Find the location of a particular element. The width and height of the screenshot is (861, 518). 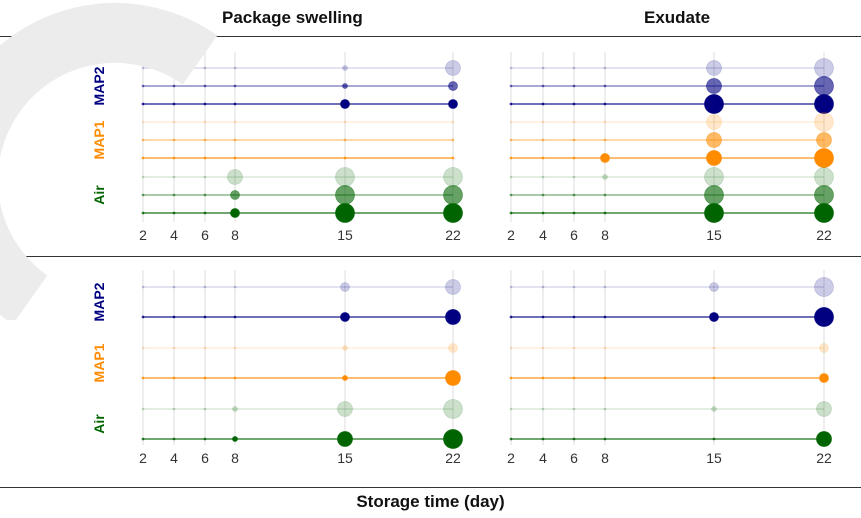

group-label-turkey-map2: MAP2 is located at coordinates (99, 85).